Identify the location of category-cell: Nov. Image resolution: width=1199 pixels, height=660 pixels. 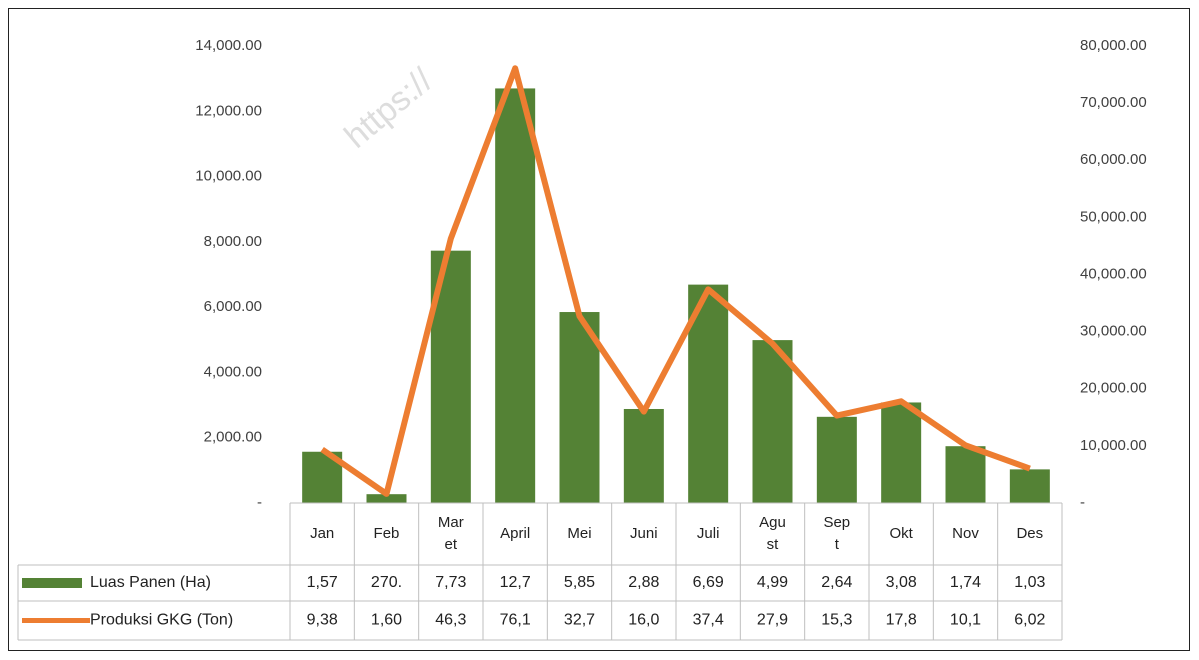
(965, 533).